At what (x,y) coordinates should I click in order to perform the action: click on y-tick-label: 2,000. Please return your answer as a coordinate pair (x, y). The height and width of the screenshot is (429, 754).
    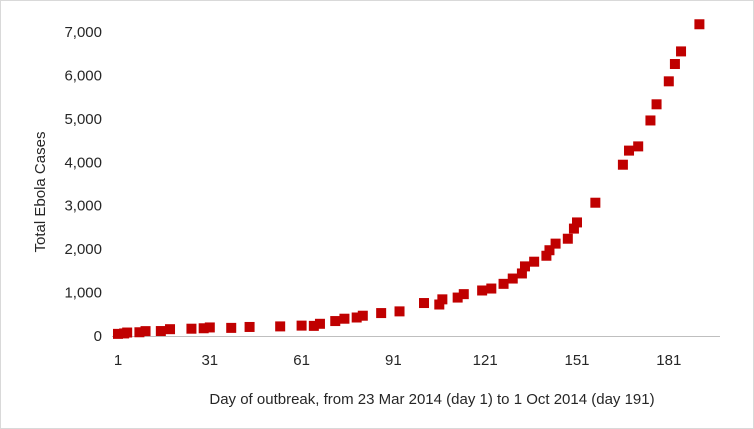
    Looking at the image, I should click on (83, 249).